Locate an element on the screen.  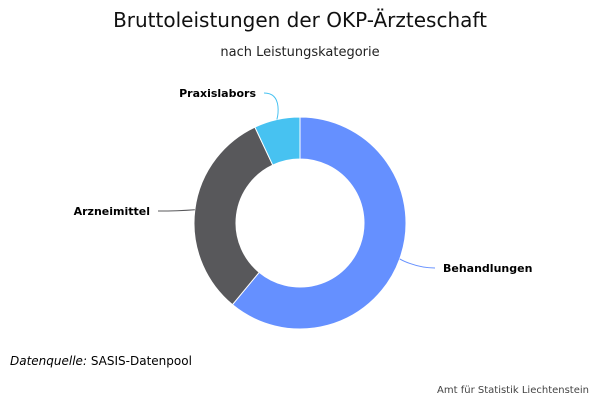
slice-praxislabors is located at coordinates (277, 141).